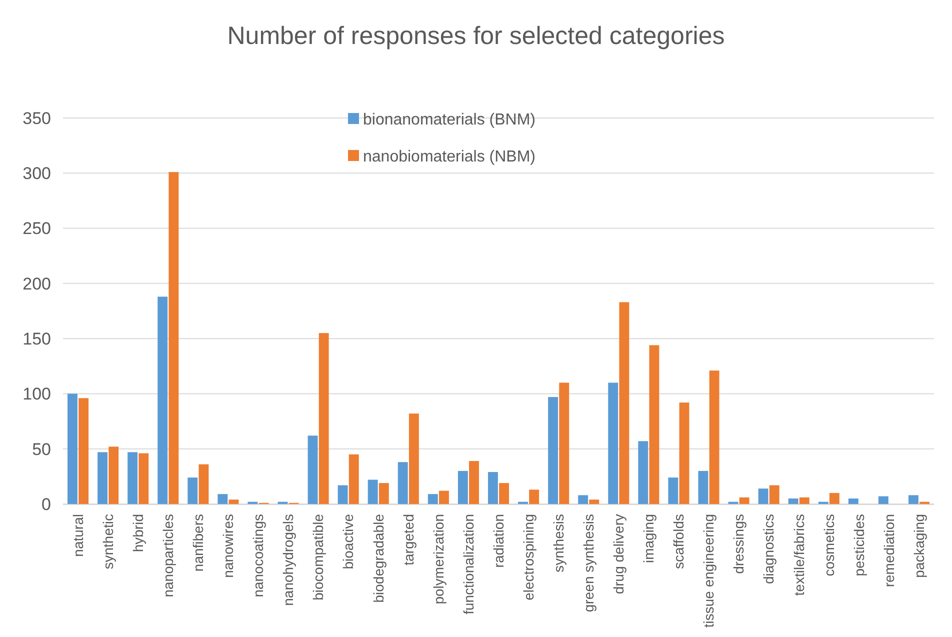 This screenshot has height=637, width=952. I want to click on x-tick-label: targeted, so click(408, 540).